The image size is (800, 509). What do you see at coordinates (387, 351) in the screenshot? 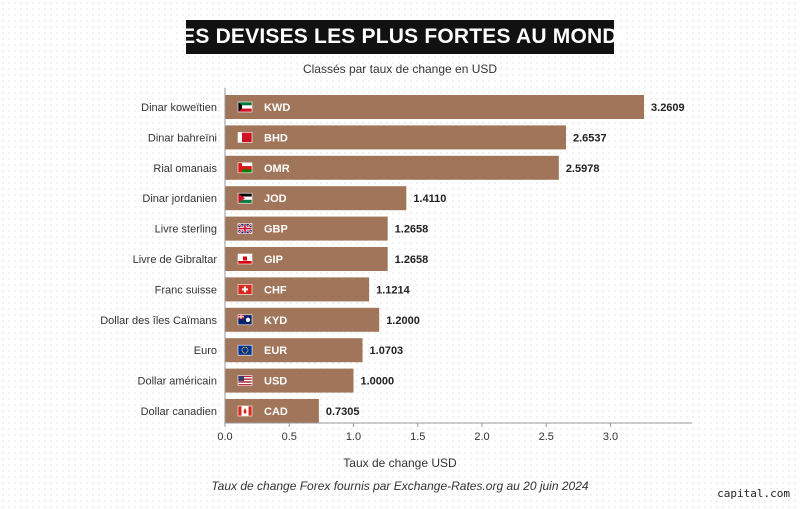
I see `value-label: 1.0703` at bounding box center [387, 351].